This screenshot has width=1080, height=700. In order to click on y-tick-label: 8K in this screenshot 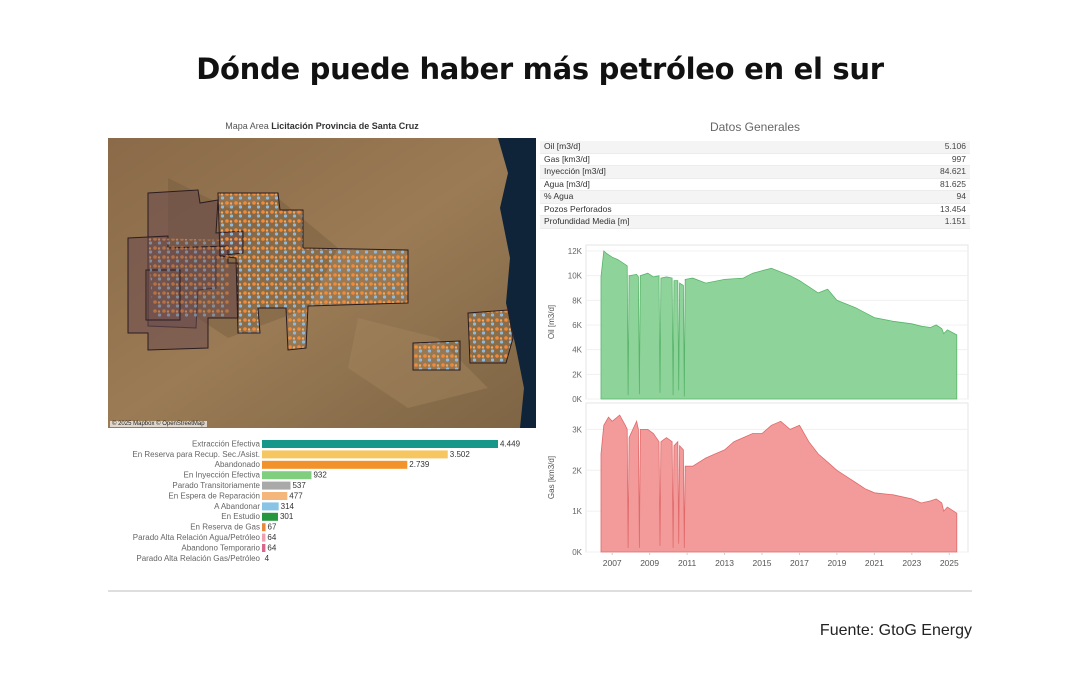, I will do `click(577, 300)`.